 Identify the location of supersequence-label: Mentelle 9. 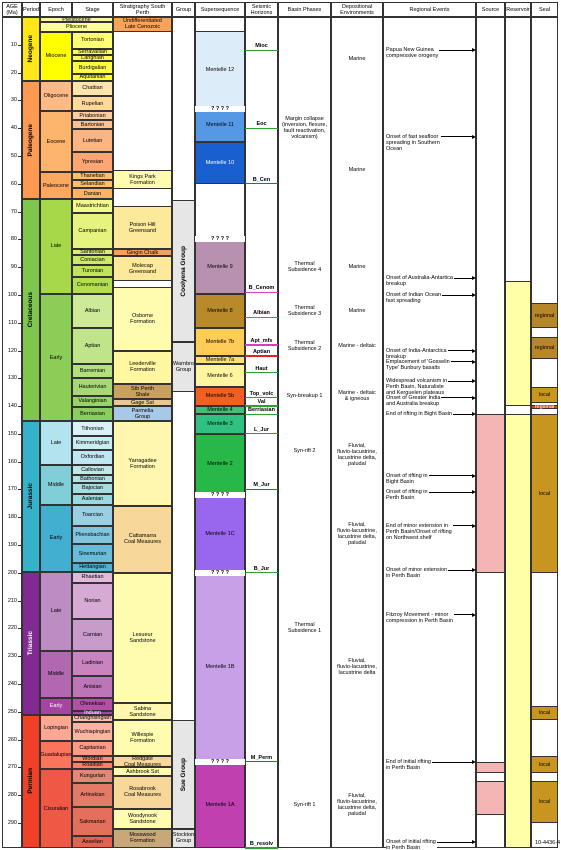
(220, 266).